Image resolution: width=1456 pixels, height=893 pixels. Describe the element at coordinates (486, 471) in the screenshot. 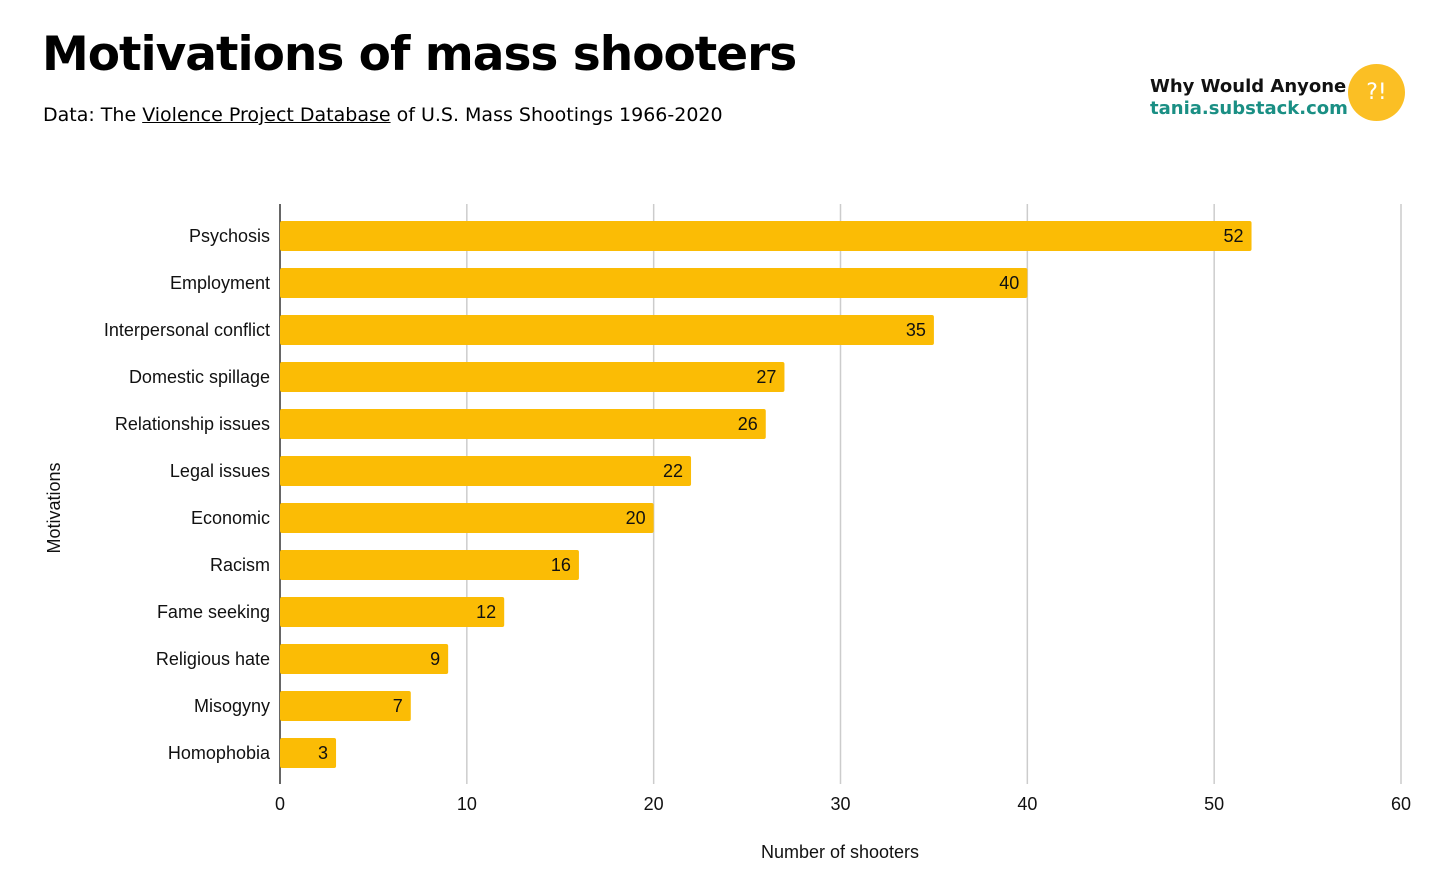

I see `bar-legal-issues` at that location.